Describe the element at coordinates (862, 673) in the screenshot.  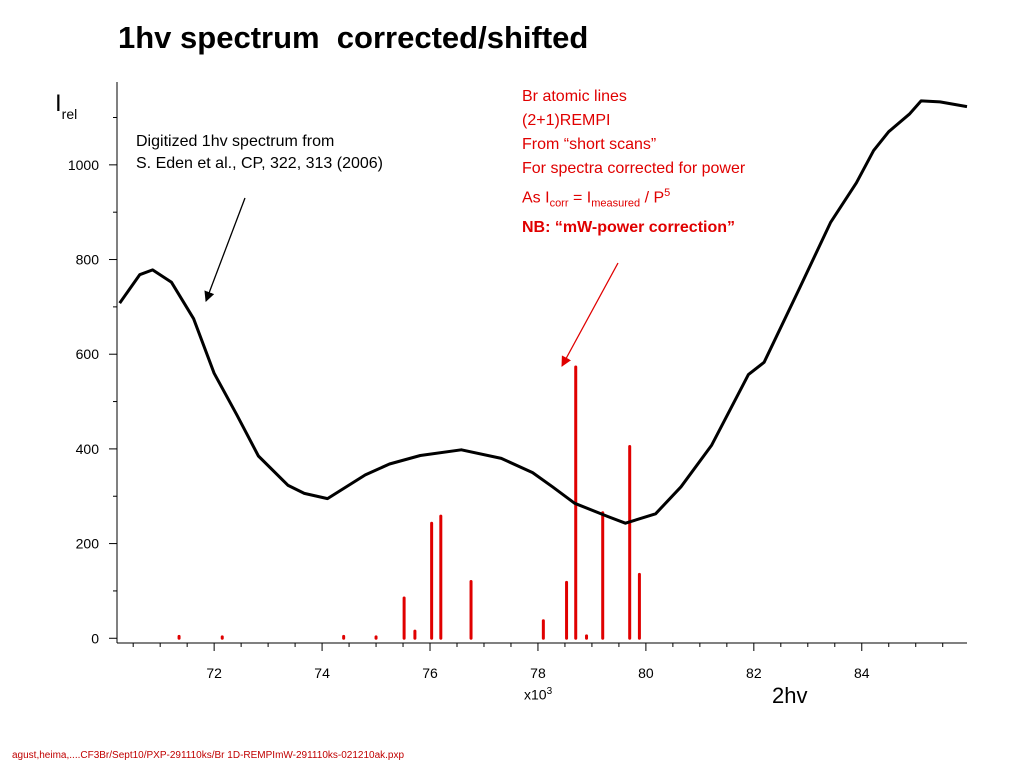
I see `x-tick-label: 84` at that location.